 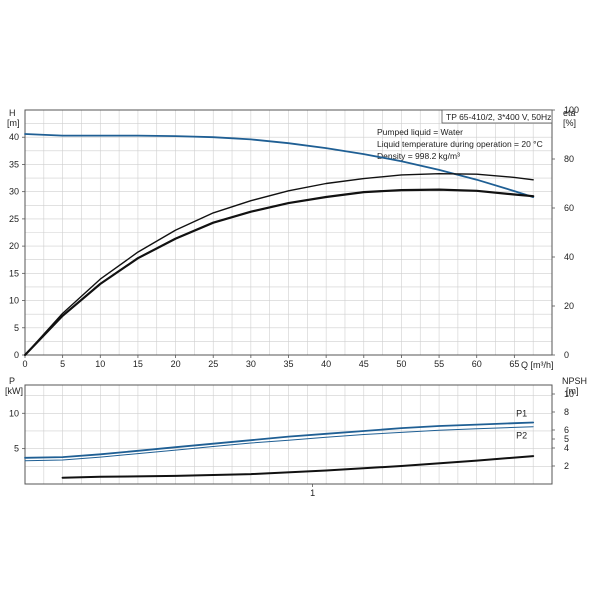 What do you see at coordinates (16, 328) in the screenshot?
I see `h-tick-label: 5` at bounding box center [16, 328].